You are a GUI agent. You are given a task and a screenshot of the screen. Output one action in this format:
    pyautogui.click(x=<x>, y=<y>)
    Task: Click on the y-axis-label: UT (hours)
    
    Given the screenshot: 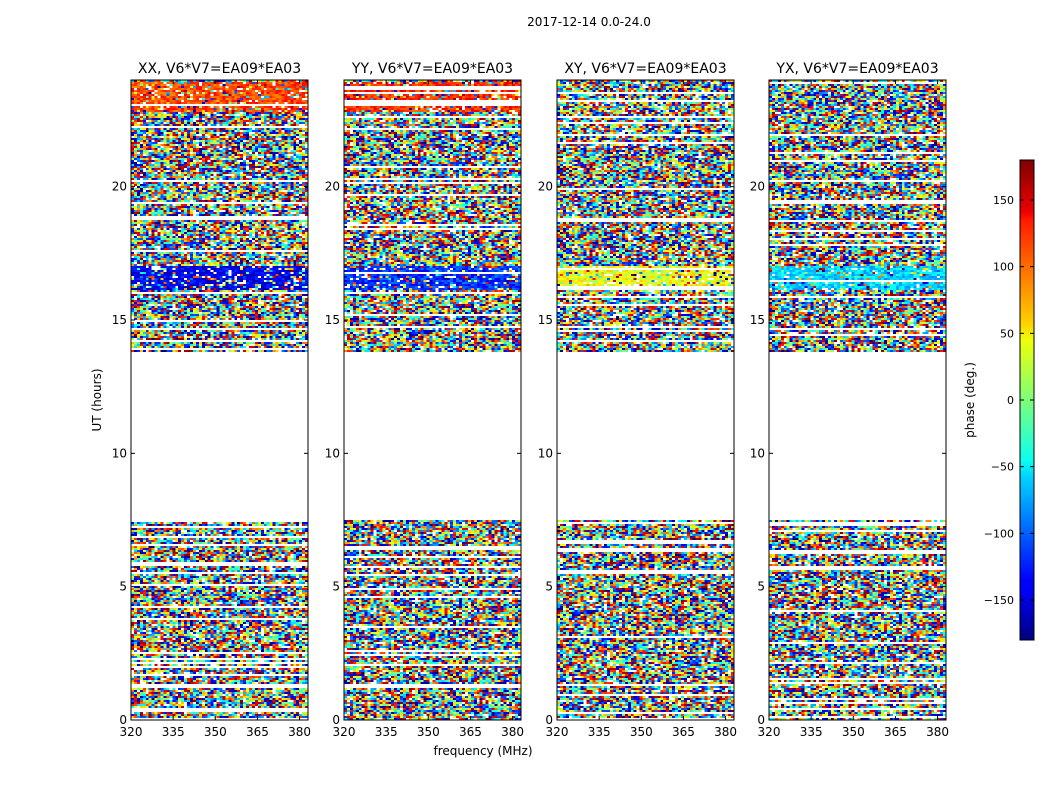 What is the action you would take?
    pyautogui.click(x=97, y=399)
    